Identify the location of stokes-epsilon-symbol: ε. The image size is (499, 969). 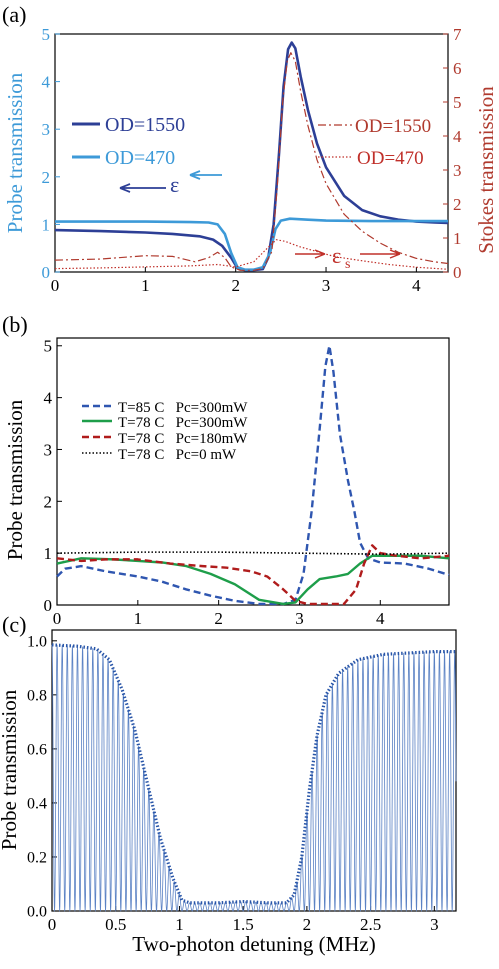
(336, 255).